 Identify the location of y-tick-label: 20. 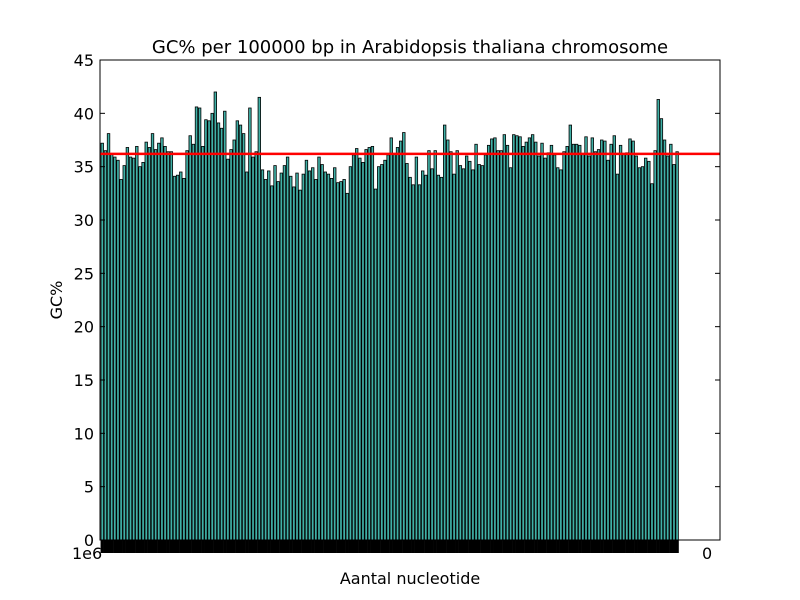
(84, 327).